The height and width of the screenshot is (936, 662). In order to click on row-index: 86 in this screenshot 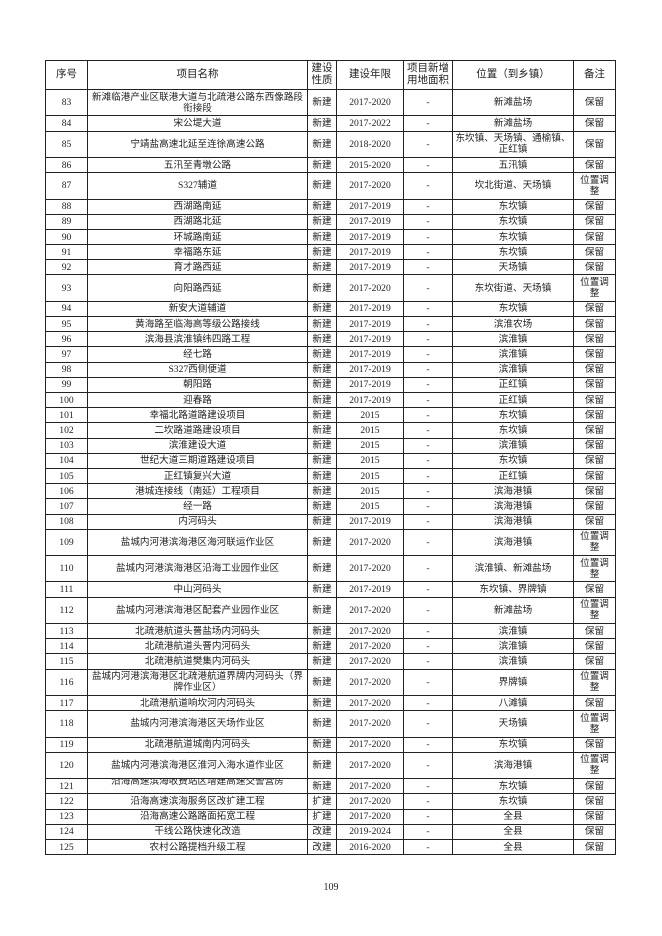, I will do `click(66, 165)`.